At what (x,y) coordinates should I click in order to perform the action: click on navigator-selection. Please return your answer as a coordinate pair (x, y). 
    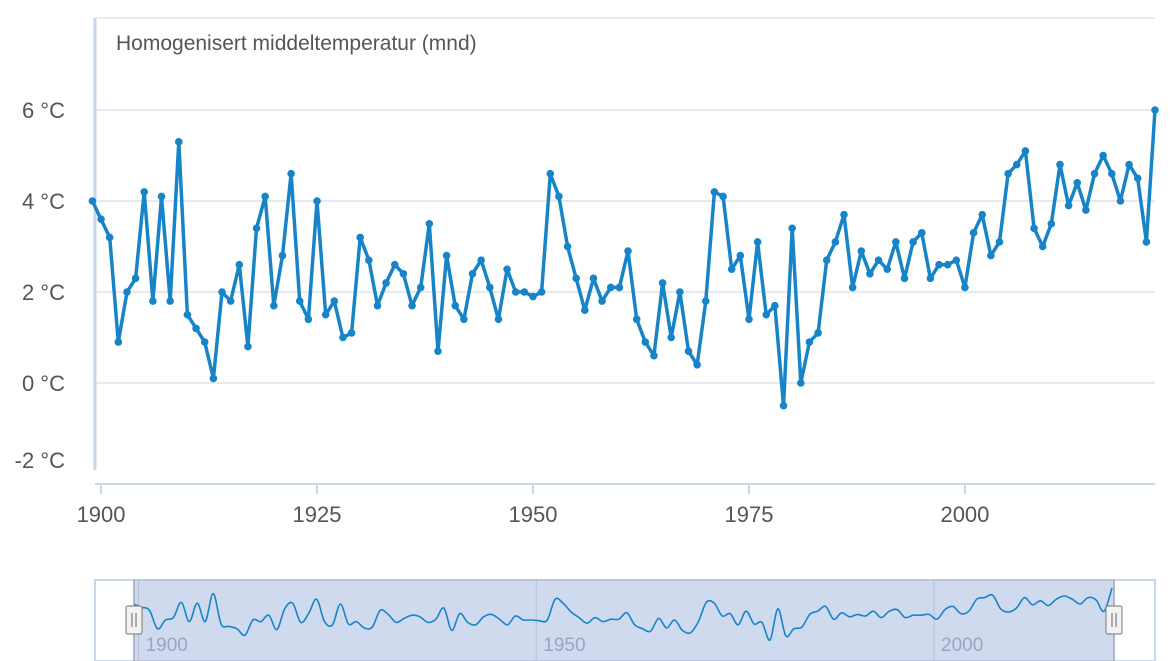
    Looking at the image, I should click on (624, 620).